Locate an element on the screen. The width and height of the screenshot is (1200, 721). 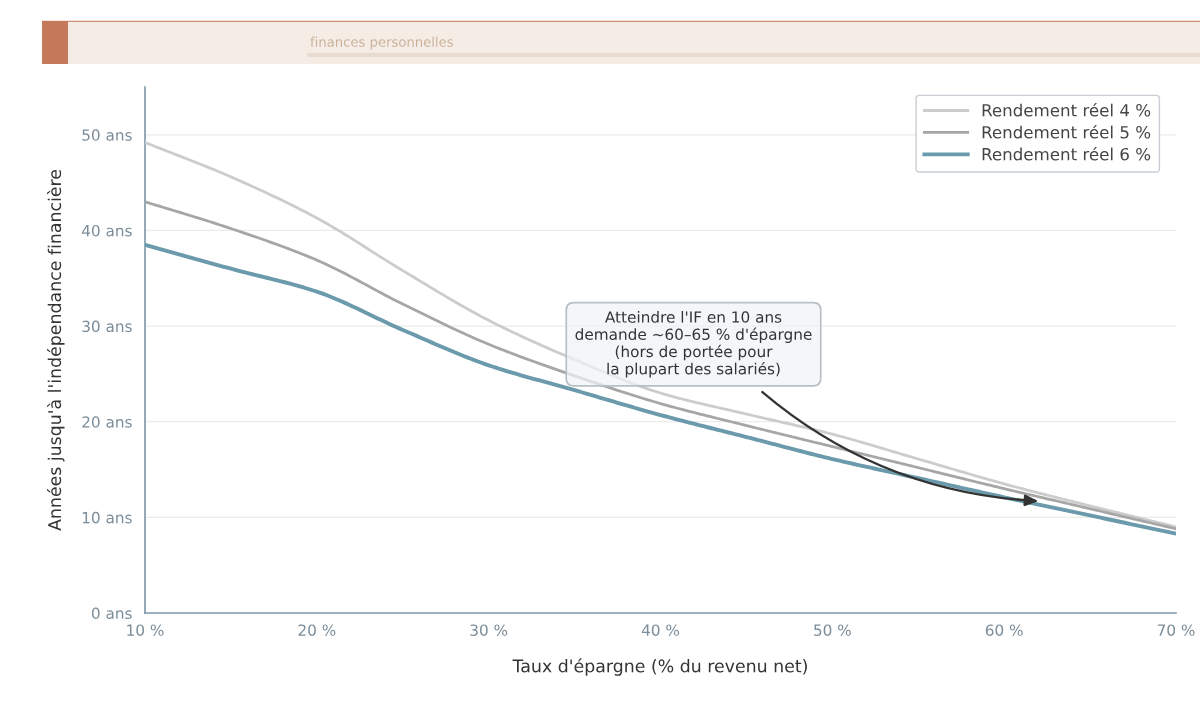
y-tick-label: 50 ans is located at coordinates (107, 135).